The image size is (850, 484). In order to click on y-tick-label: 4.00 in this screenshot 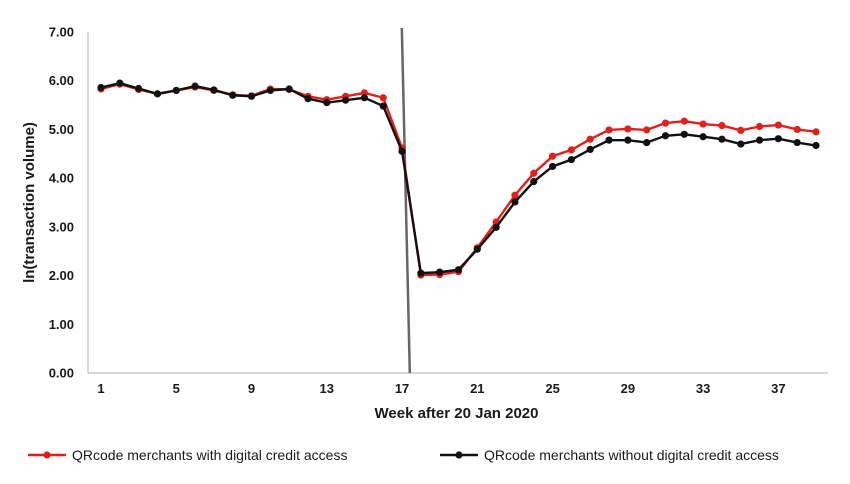, I will do `click(61, 178)`.